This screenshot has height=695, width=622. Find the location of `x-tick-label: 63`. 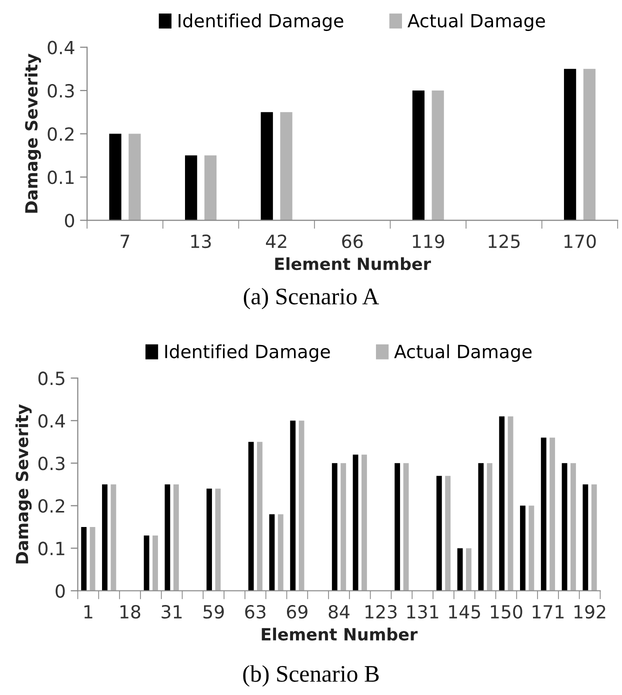

x-tick-label: 63 is located at coordinates (255, 611).